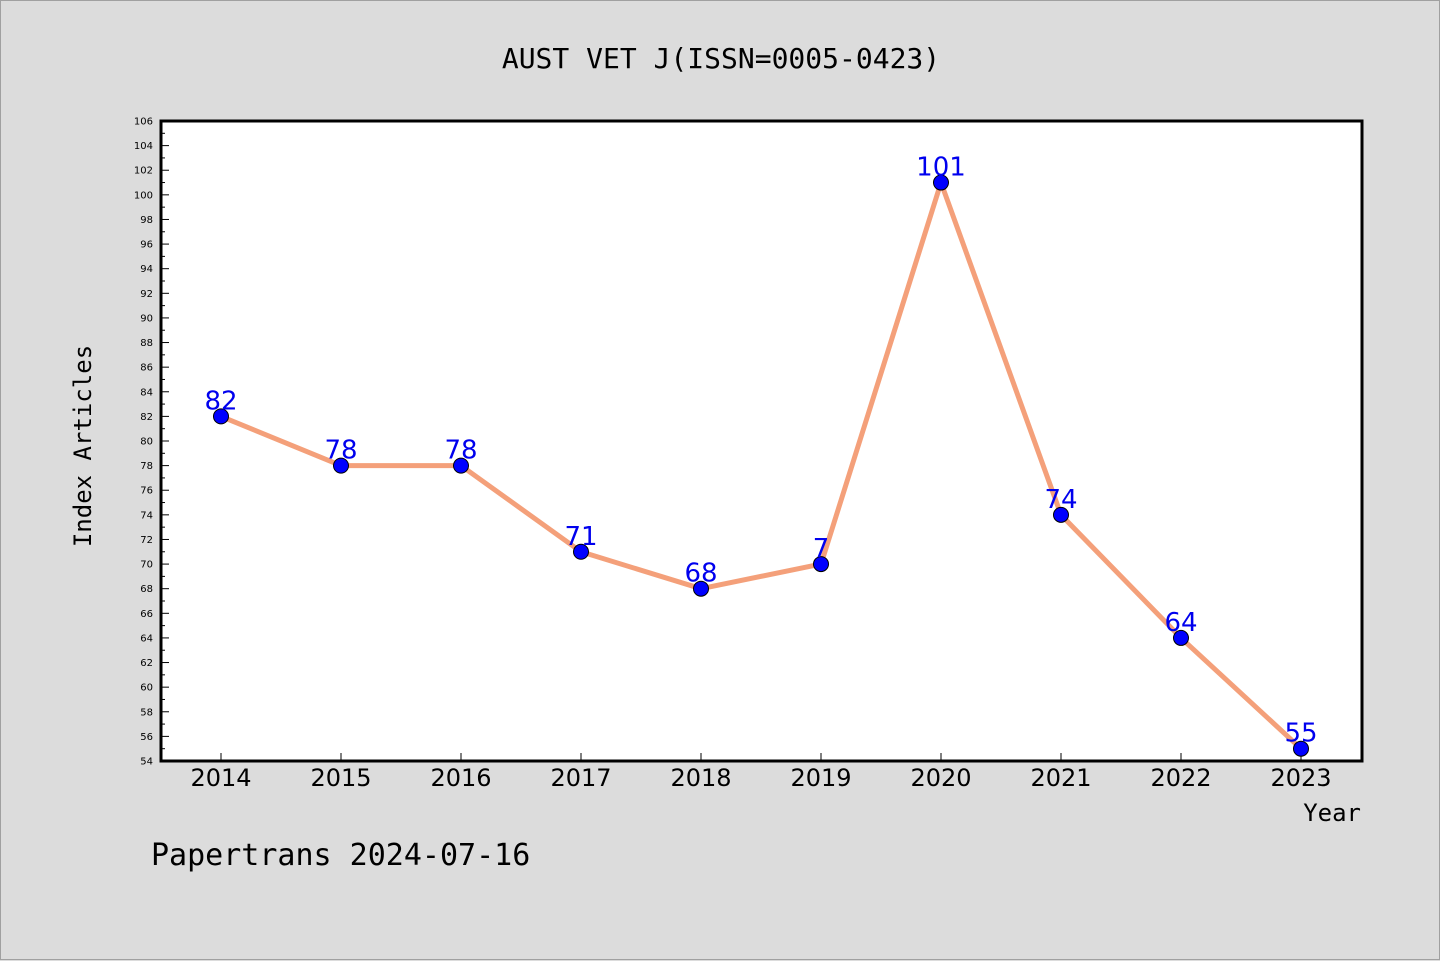 This screenshot has width=1440, height=961. What do you see at coordinates (146, 442) in the screenshot?
I see `y-tick-label: 80` at bounding box center [146, 442].